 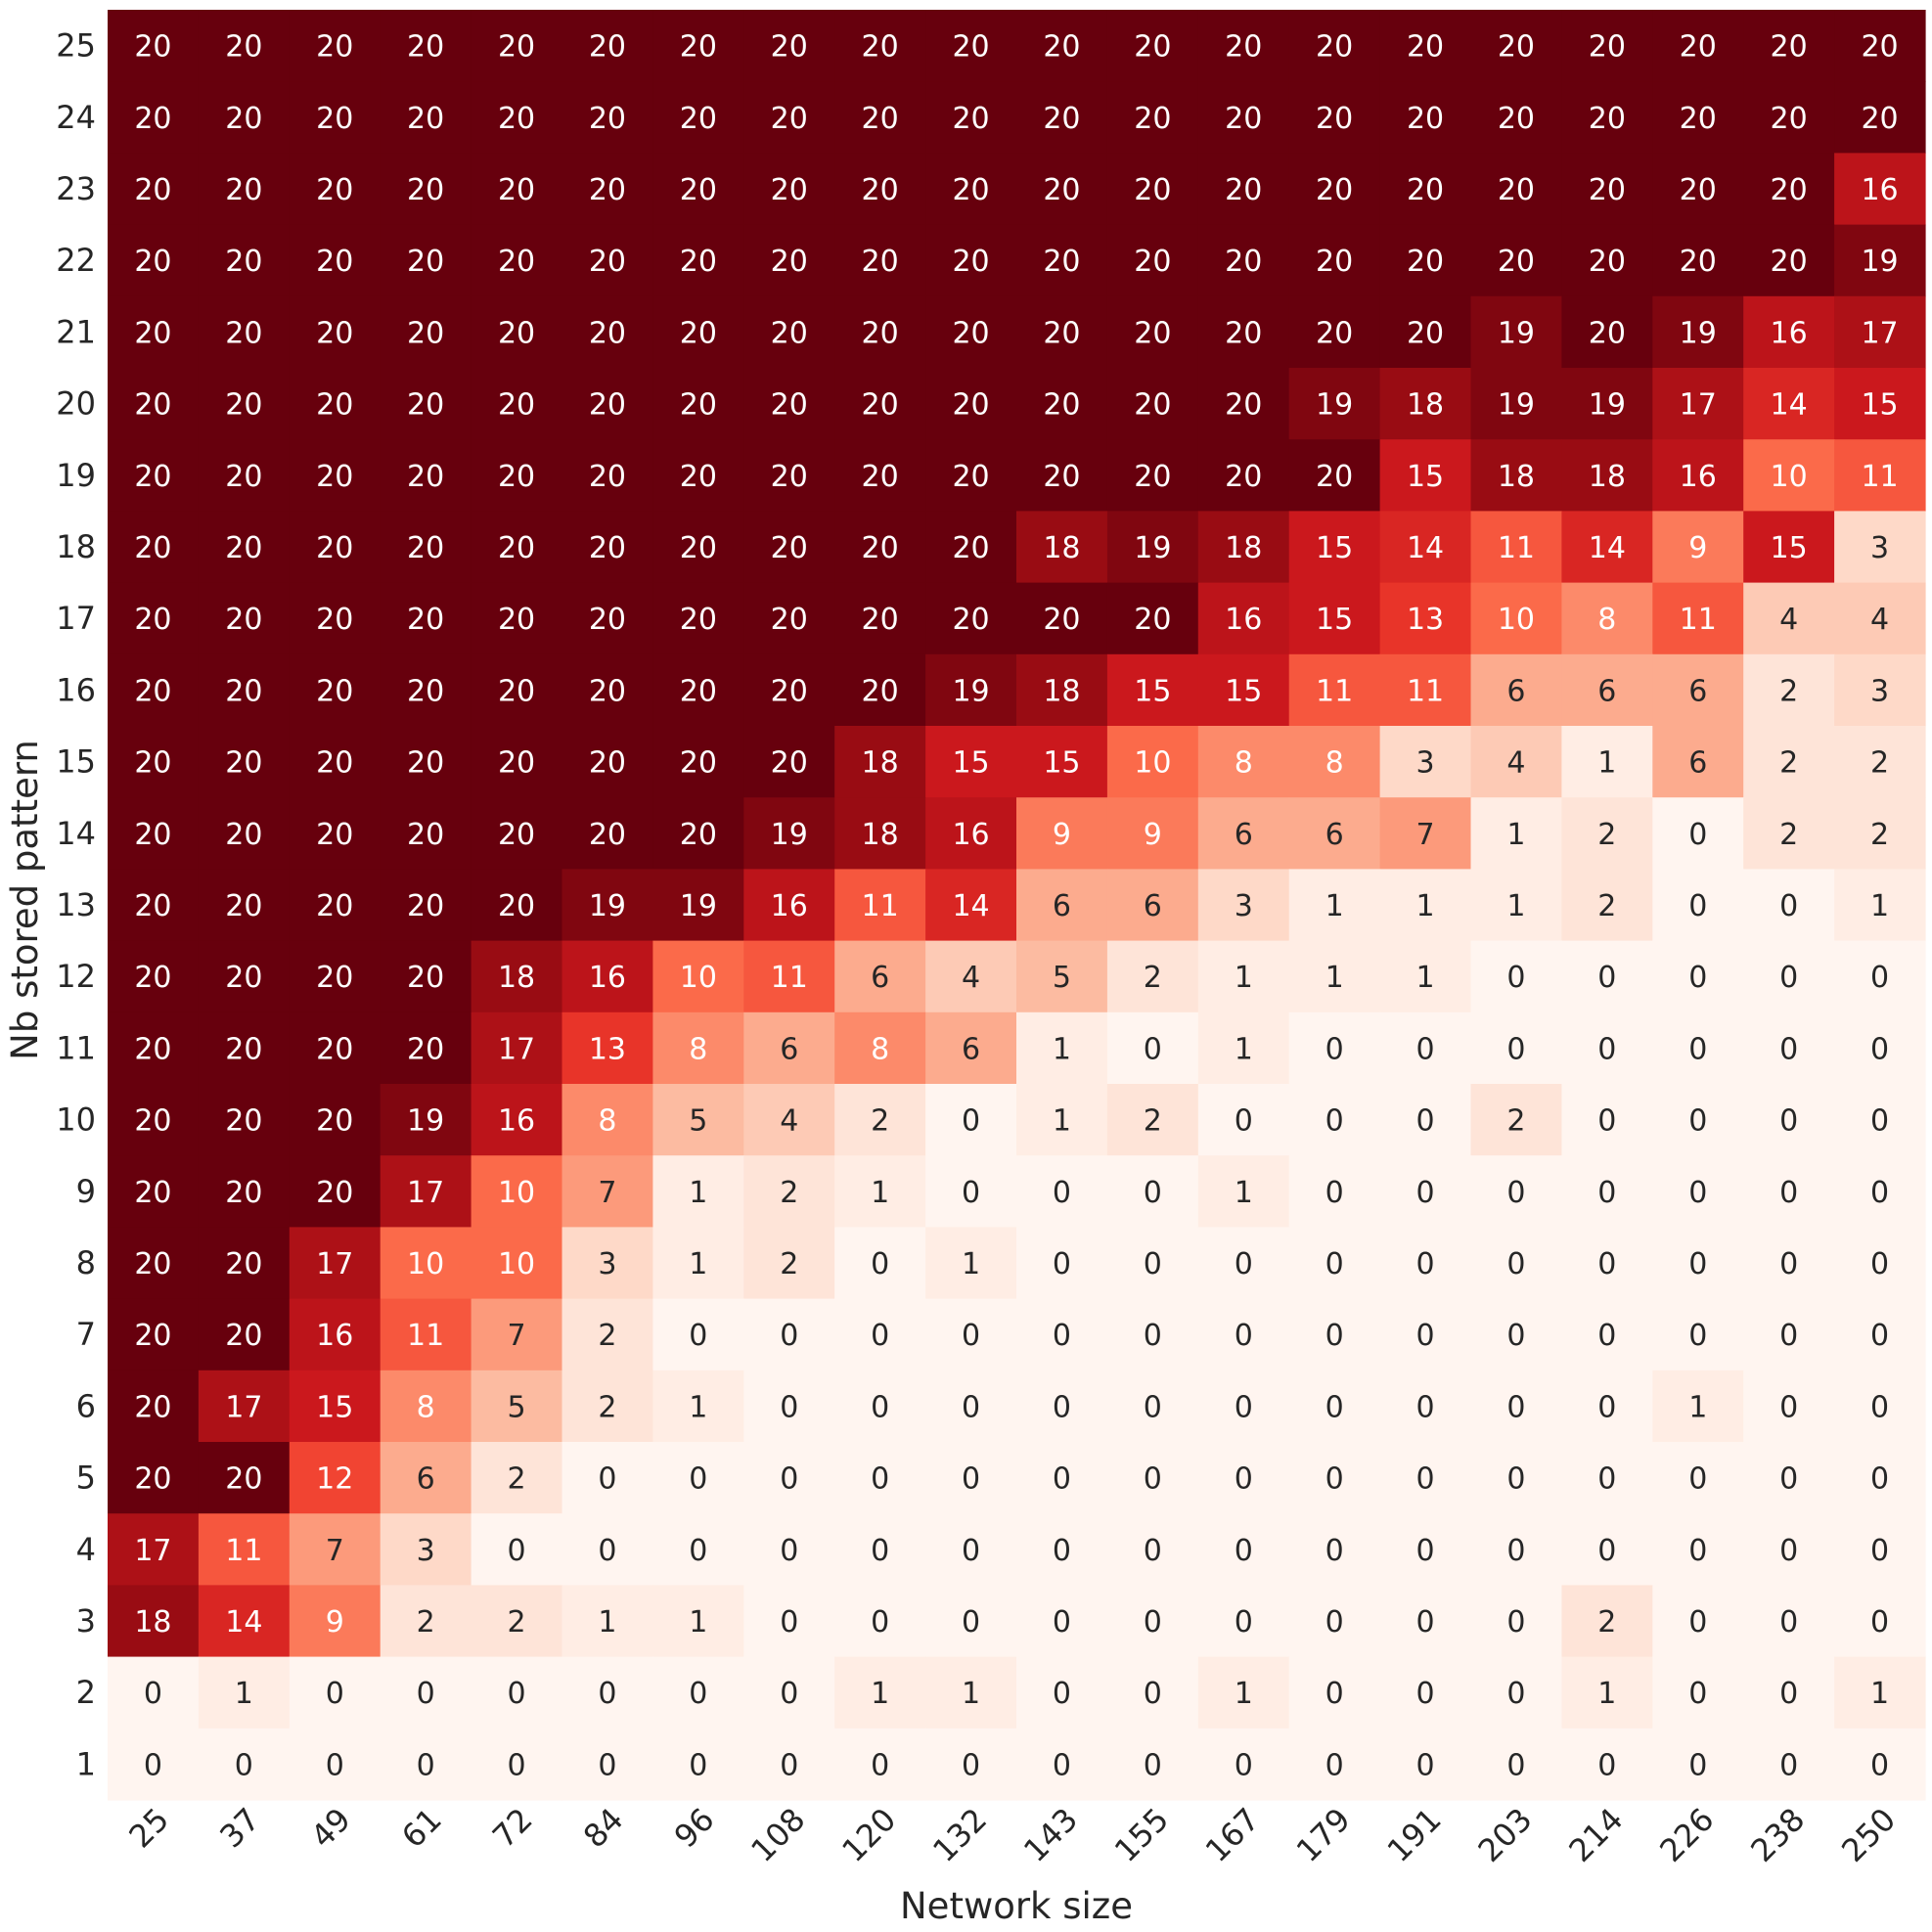 I want to click on cell-value-label: 9, so click(x=1062, y=835).